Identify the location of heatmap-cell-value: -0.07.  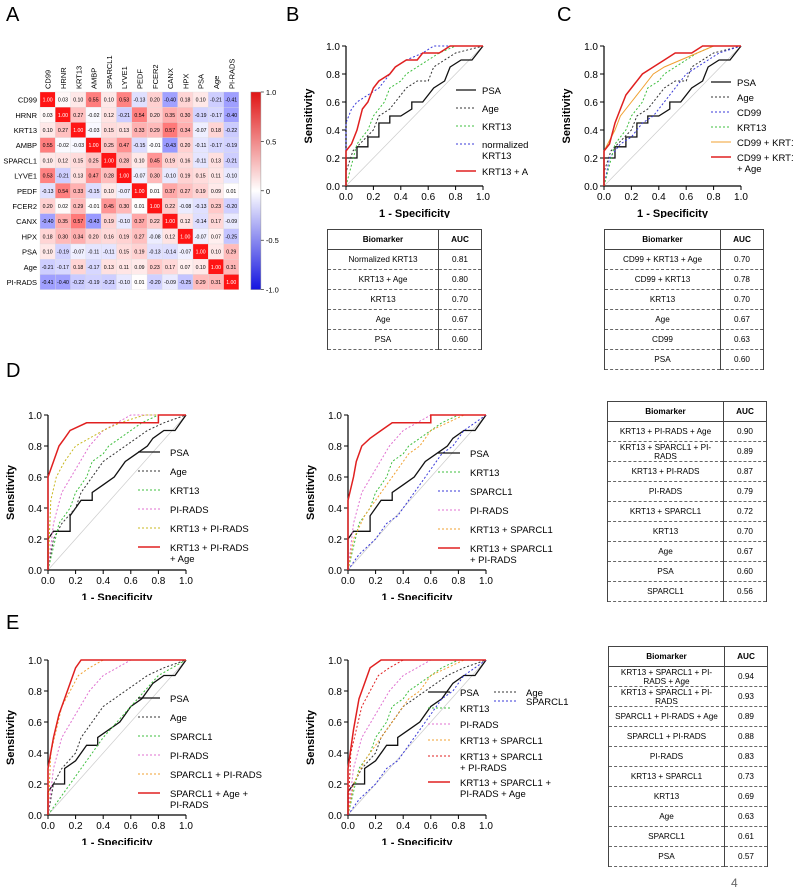
(185, 253).